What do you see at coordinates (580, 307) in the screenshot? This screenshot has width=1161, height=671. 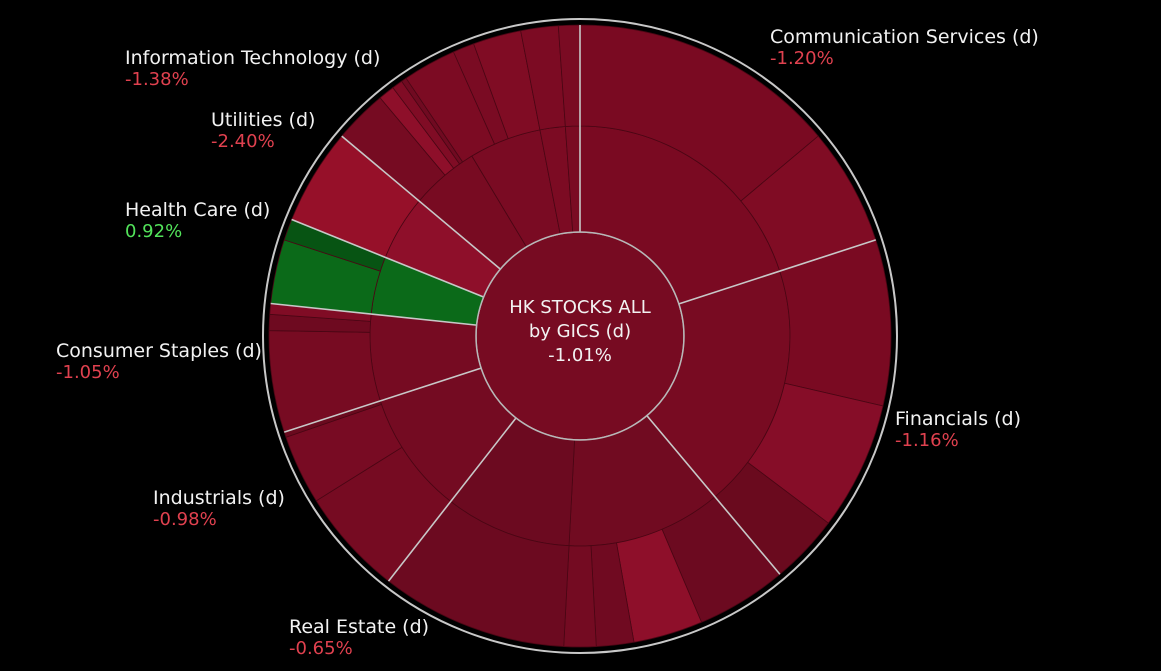 I see `center-title: HK STOCKS ALL` at bounding box center [580, 307].